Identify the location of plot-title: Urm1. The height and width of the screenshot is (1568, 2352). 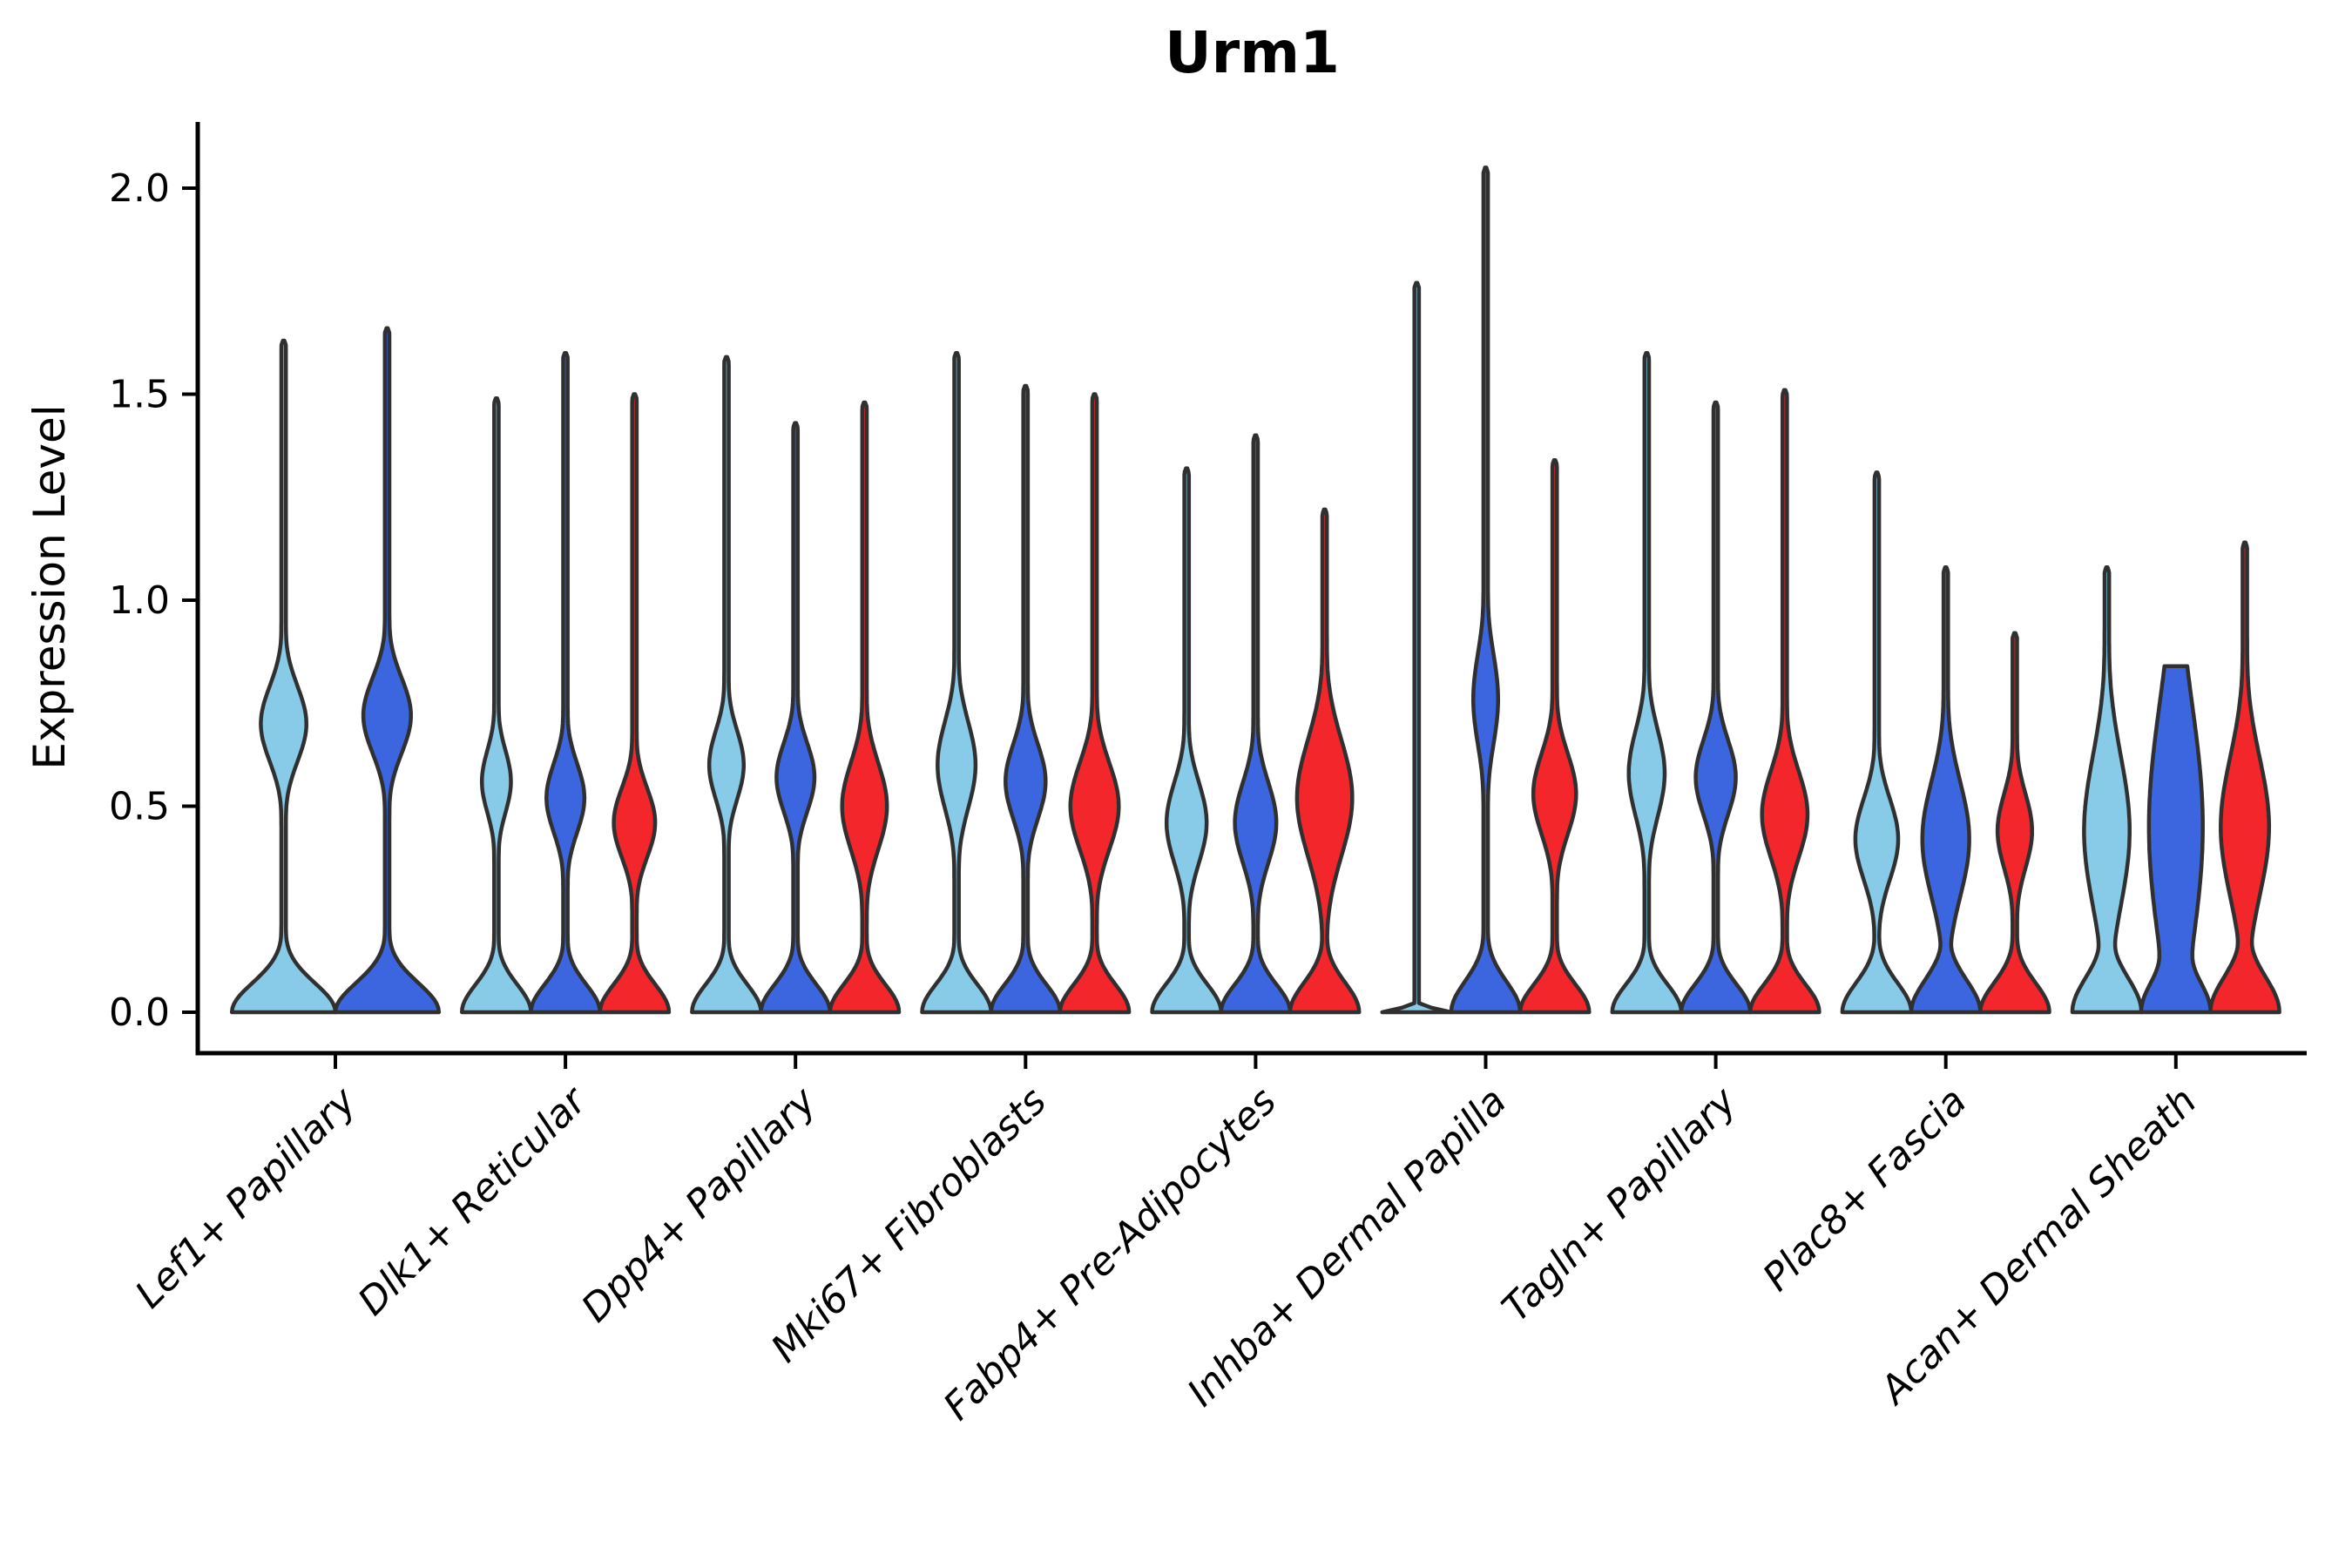
(1252, 52).